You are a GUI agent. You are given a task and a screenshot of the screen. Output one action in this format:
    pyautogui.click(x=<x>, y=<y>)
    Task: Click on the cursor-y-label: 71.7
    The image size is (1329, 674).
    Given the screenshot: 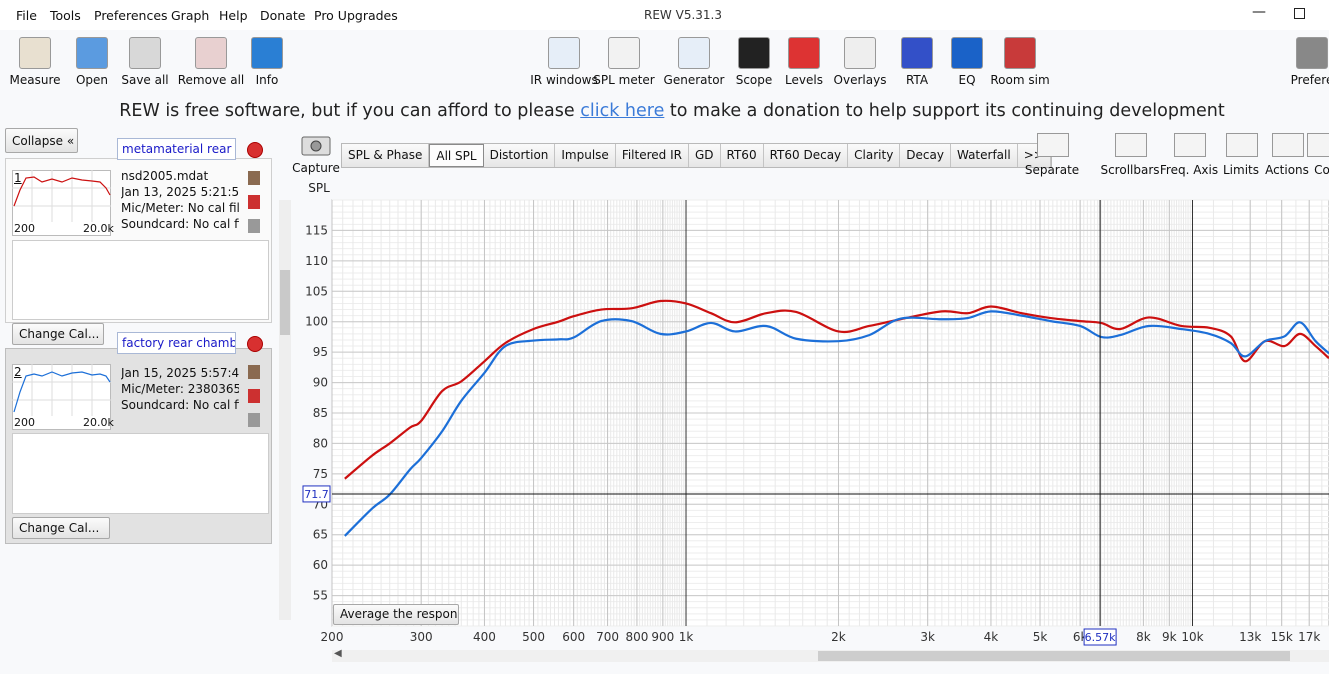 What is the action you would take?
    pyautogui.click(x=316, y=494)
    